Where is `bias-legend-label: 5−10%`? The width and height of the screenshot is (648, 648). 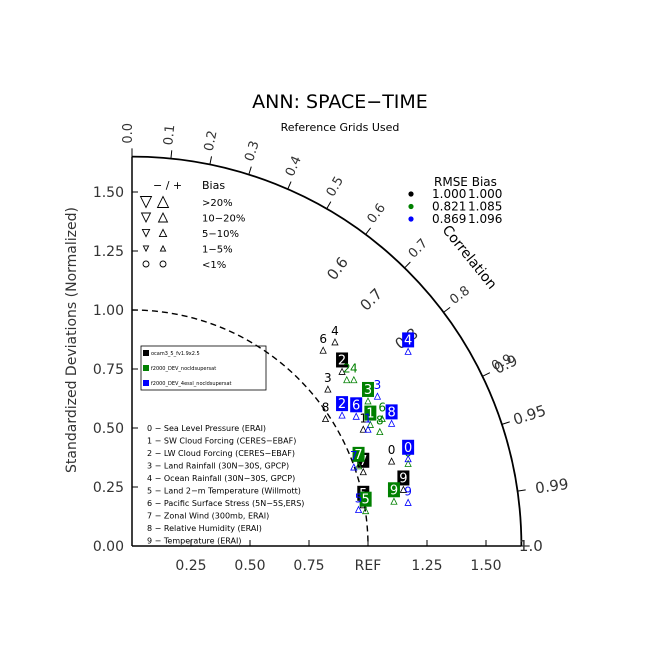
bias-legend-label: 5−10% is located at coordinates (220, 234).